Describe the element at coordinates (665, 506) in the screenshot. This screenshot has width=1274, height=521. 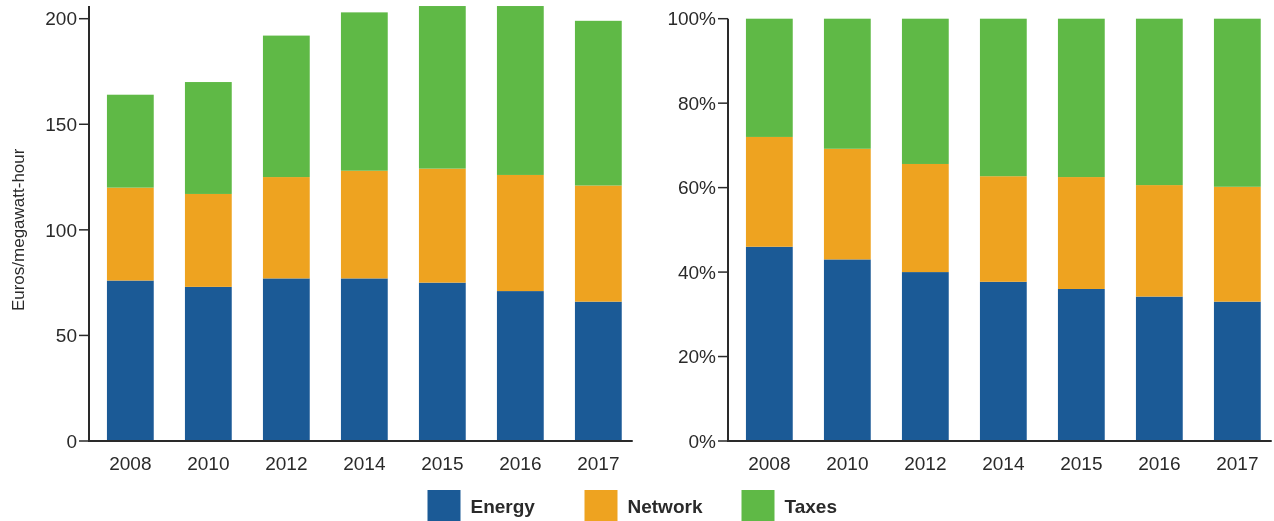
I see `legend-label: Network` at that location.